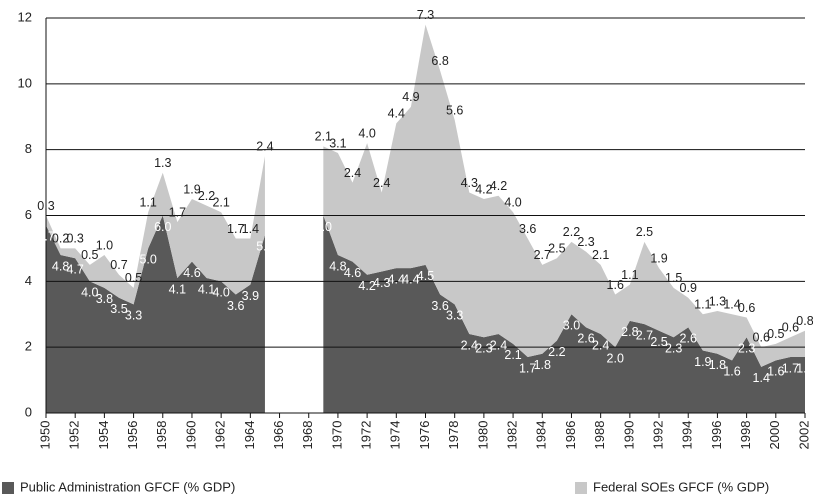 Image resolution: width=813 pixels, height=495 pixels. Describe the element at coordinates (628, 435) in the screenshot. I see `x-tick-label: 1990` at that location.